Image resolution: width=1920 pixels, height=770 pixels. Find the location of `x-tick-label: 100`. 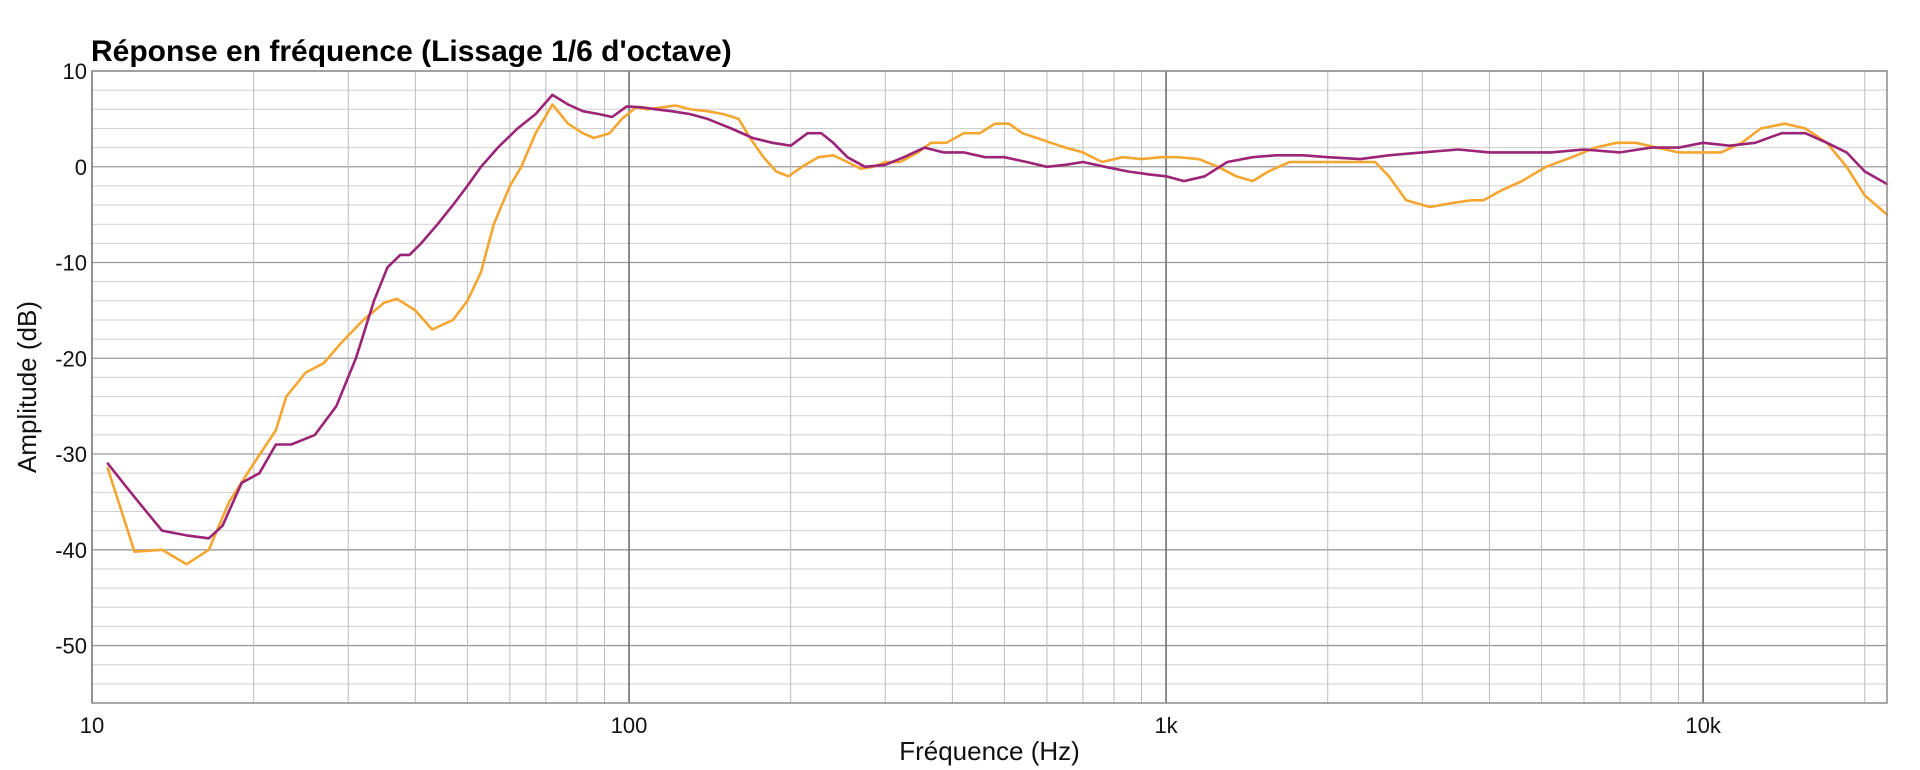

x-tick-label: 100 is located at coordinates (629, 725).